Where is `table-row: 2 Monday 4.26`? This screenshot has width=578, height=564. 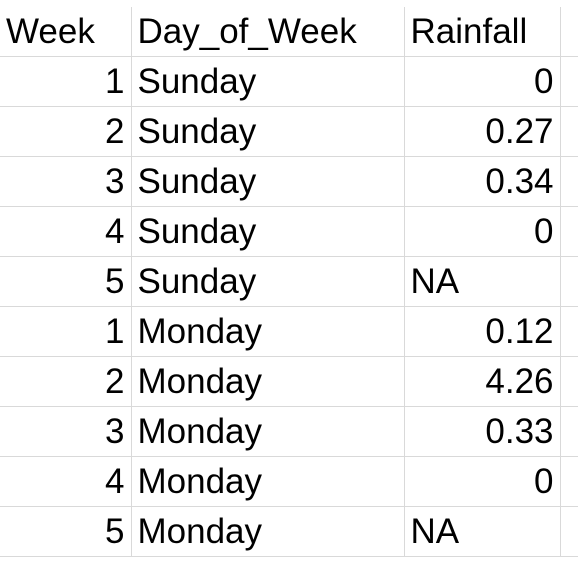 table-row: 2 Monday 4.26 is located at coordinates (289, 381).